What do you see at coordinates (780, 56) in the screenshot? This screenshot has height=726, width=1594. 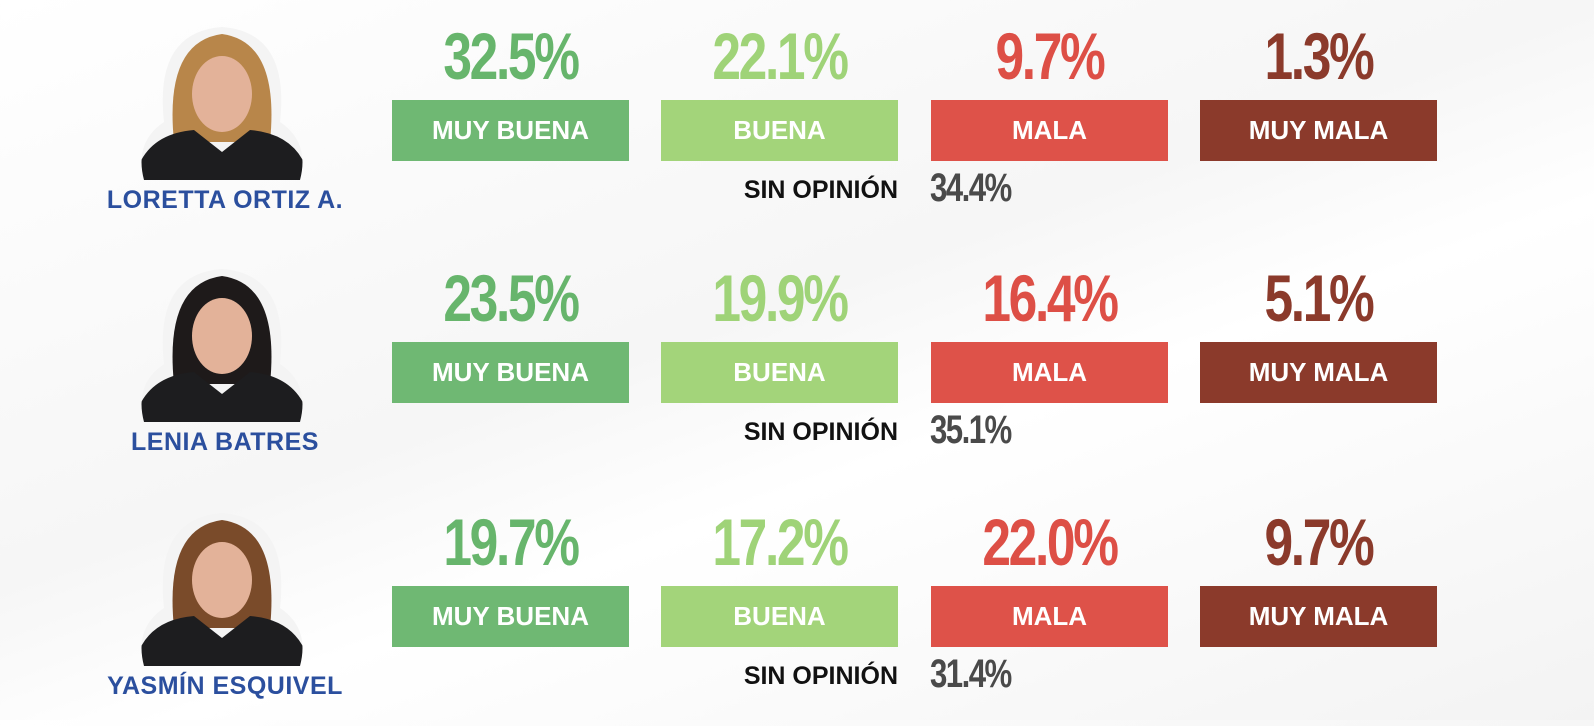 I see `rating-value: 22.1%` at bounding box center [780, 56].